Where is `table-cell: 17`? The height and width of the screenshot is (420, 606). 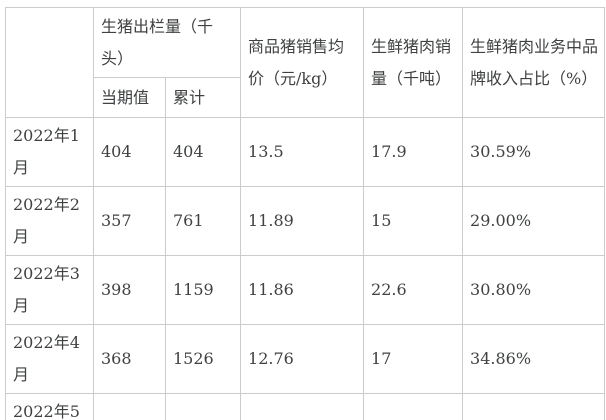 table-cell: 17 is located at coordinates (413, 359).